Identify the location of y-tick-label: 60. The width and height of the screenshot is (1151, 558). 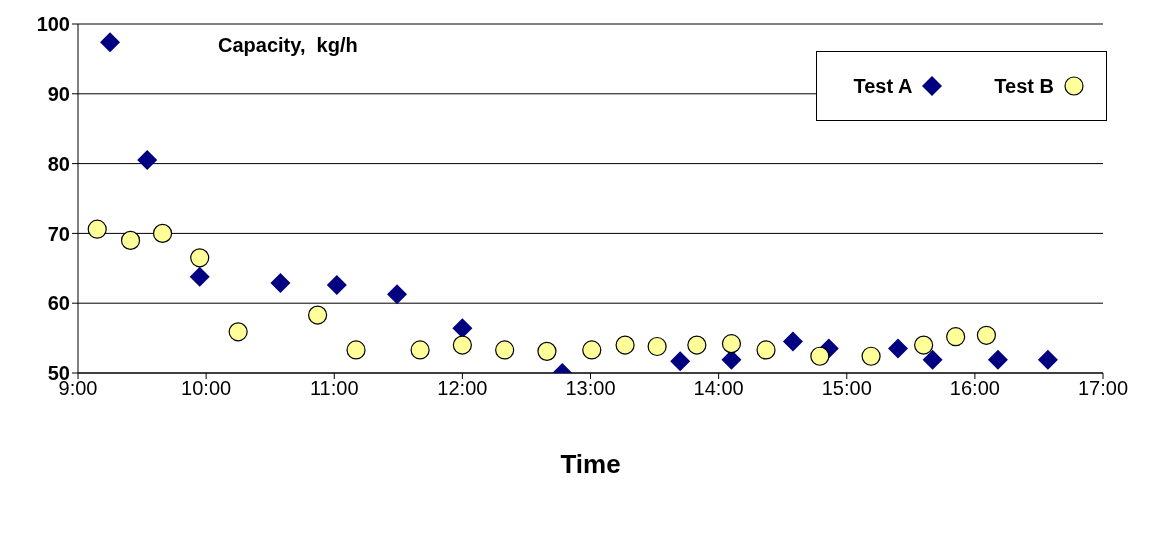
(58, 303).